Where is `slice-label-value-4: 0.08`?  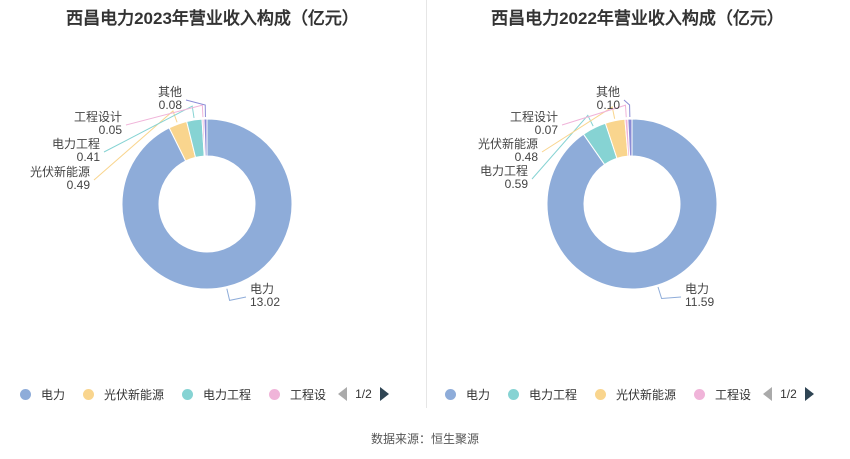 slice-label-value-4: 0.08 is located at coordinates (171, 105).